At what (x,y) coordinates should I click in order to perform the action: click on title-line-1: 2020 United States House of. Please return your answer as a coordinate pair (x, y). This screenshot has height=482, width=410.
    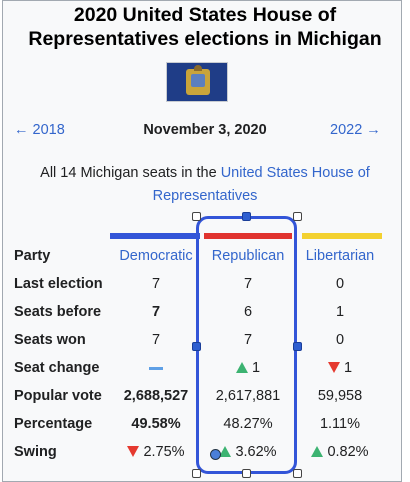
    Looking at the image, I should click on (205, 15).